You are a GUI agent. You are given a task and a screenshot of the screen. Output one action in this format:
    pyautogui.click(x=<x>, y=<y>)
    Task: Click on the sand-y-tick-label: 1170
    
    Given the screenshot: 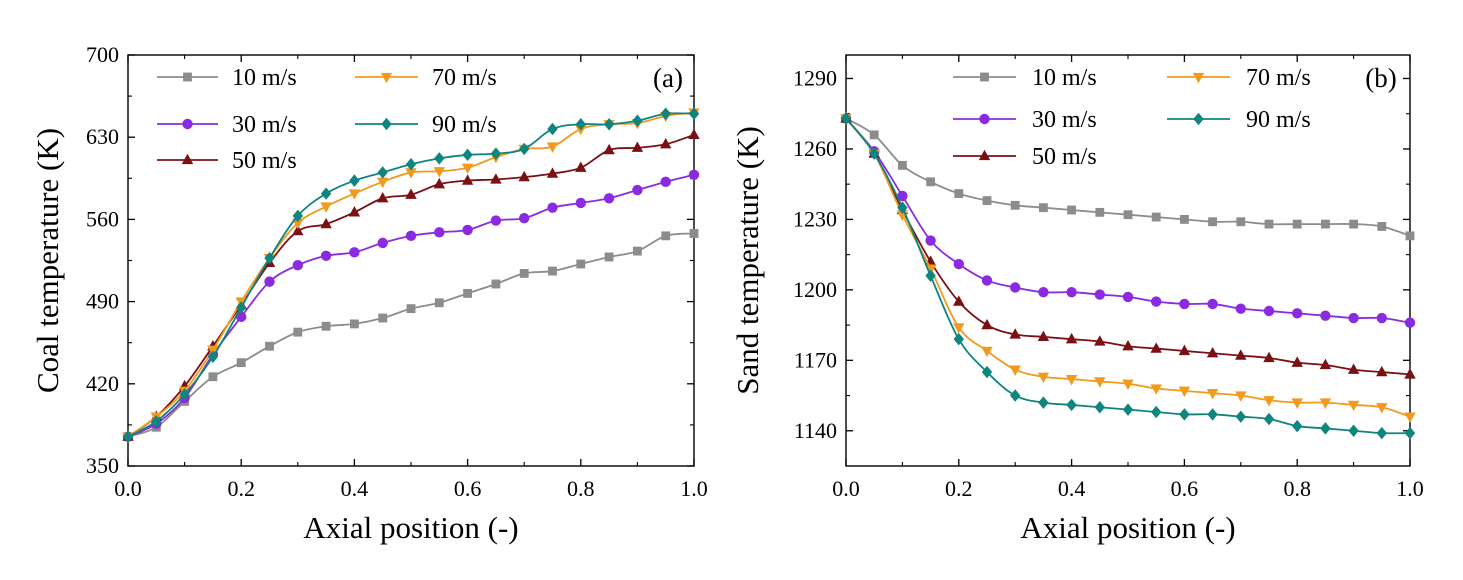 What is the action you would take?
    pyautogui.click(x=815, y=359)
    